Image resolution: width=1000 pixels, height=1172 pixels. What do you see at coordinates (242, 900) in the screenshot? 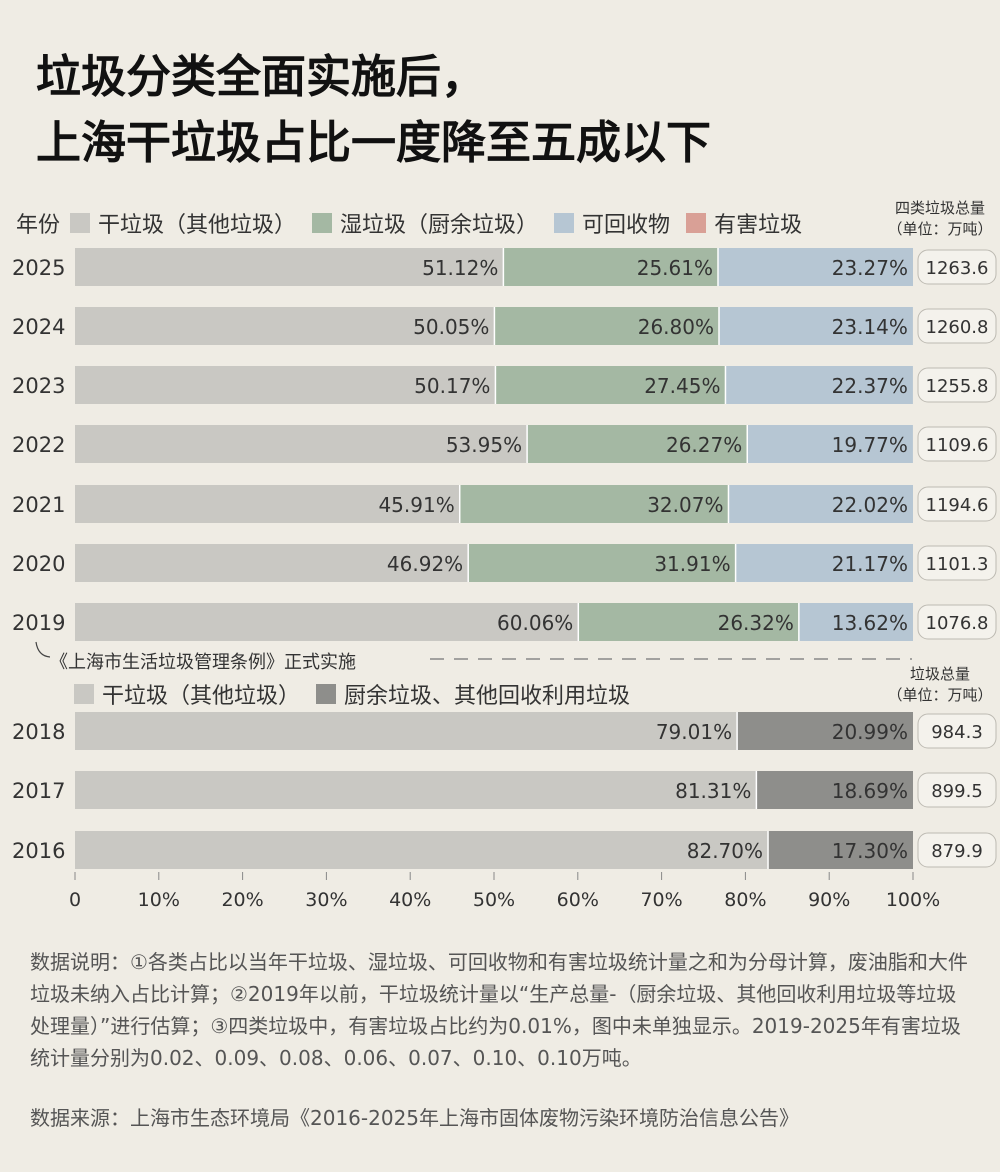
I see `x-axis-tick-label: 20%` at bounding box center [242, 900].